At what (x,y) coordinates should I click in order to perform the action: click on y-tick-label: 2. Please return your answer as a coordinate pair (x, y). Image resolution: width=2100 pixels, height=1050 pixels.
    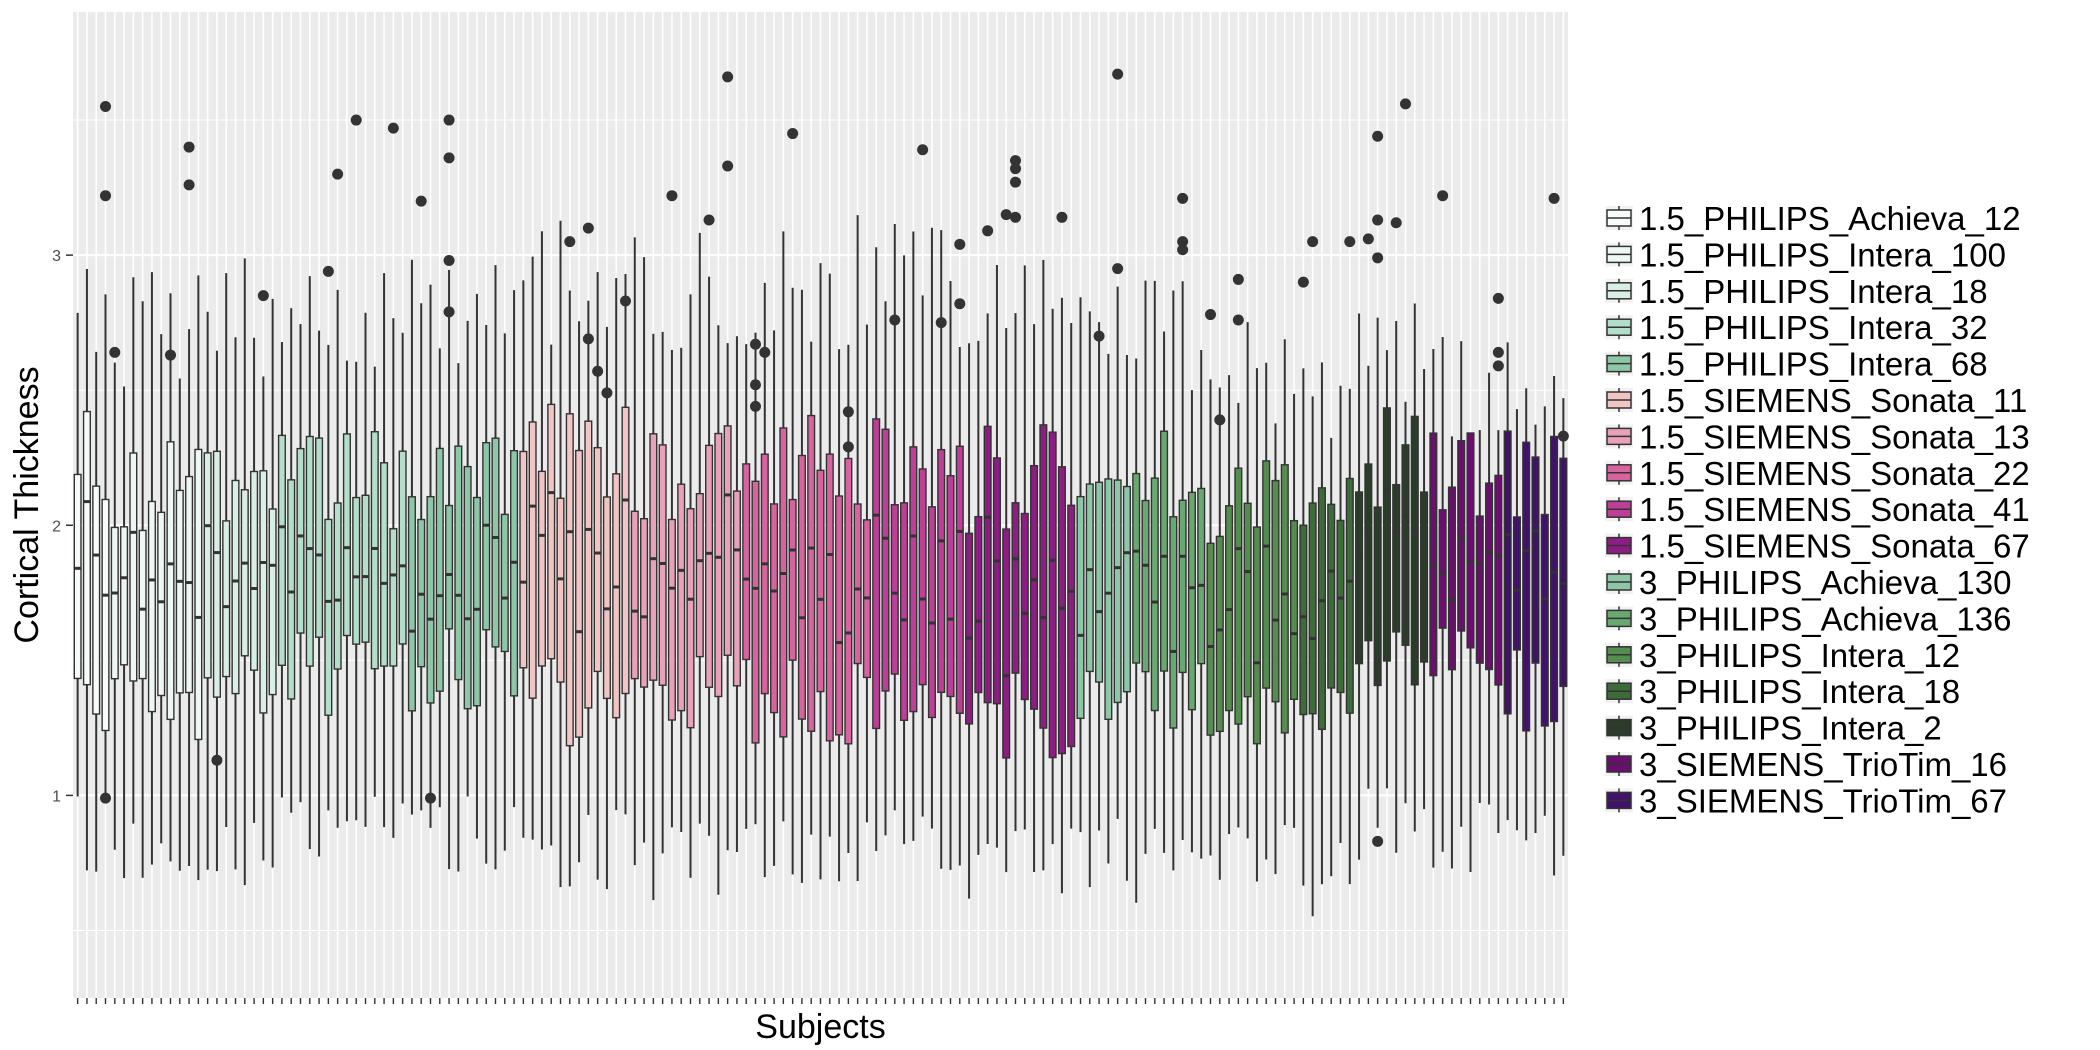
    Looking at the image, I should click on (56, 526).